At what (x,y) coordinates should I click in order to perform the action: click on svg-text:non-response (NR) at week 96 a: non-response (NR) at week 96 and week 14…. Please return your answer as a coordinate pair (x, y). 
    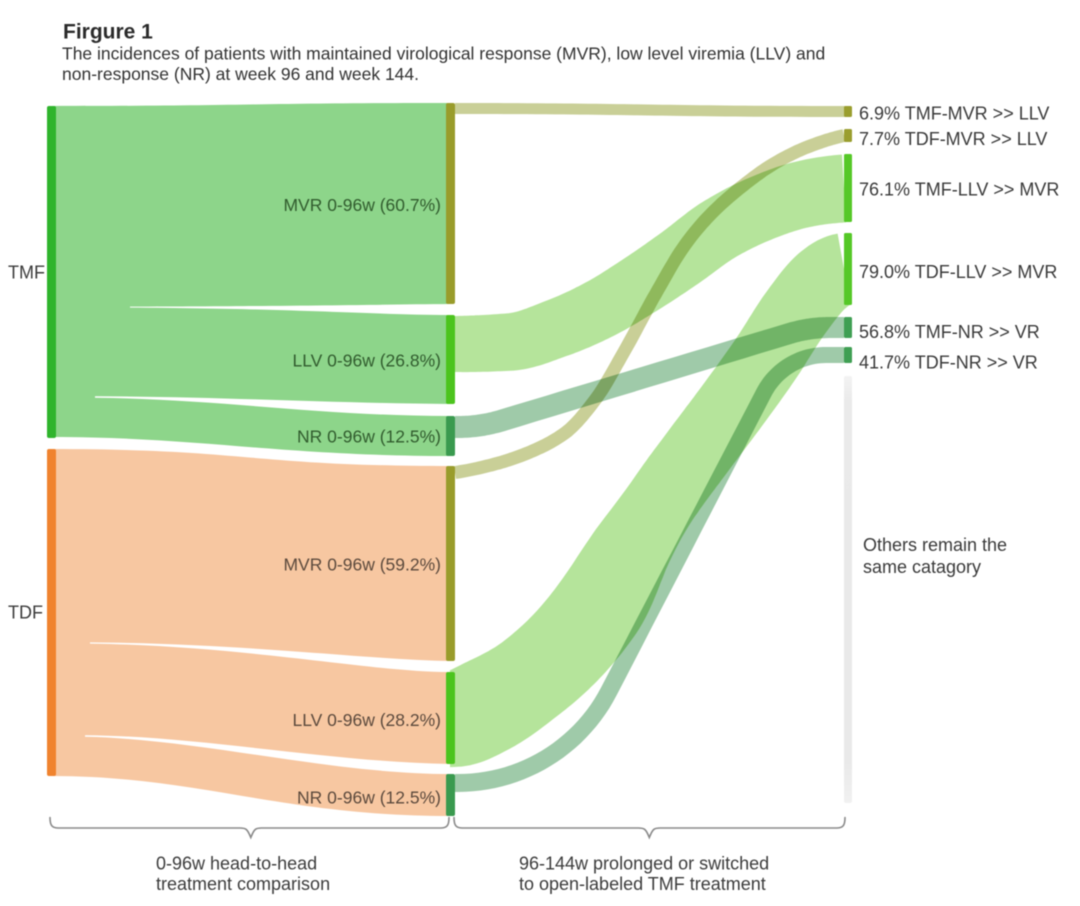
    Looking at the image, I should click on (240, 74).